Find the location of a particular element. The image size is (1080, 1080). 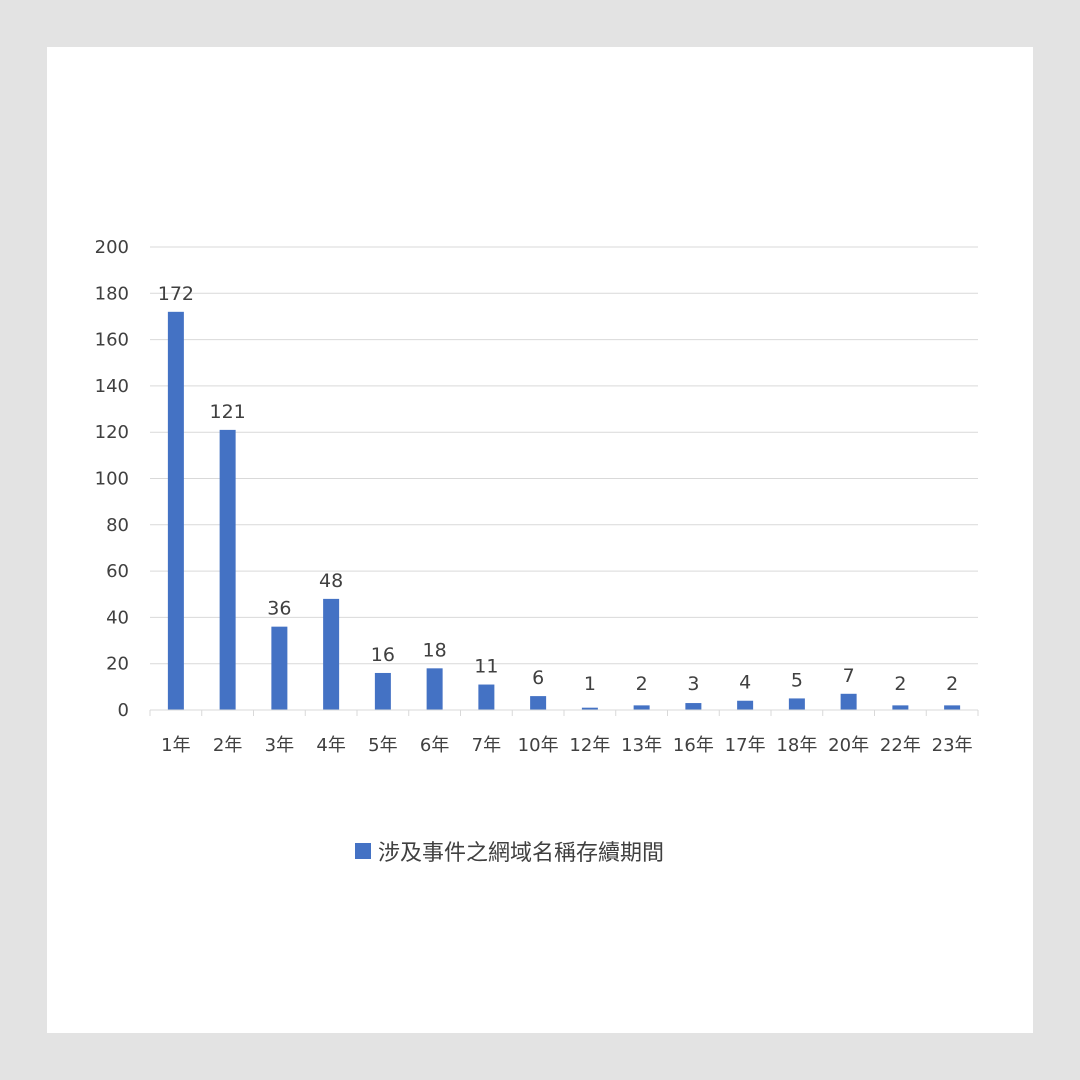

x-tick-label: 12年 is located at coordinates (589, 745).